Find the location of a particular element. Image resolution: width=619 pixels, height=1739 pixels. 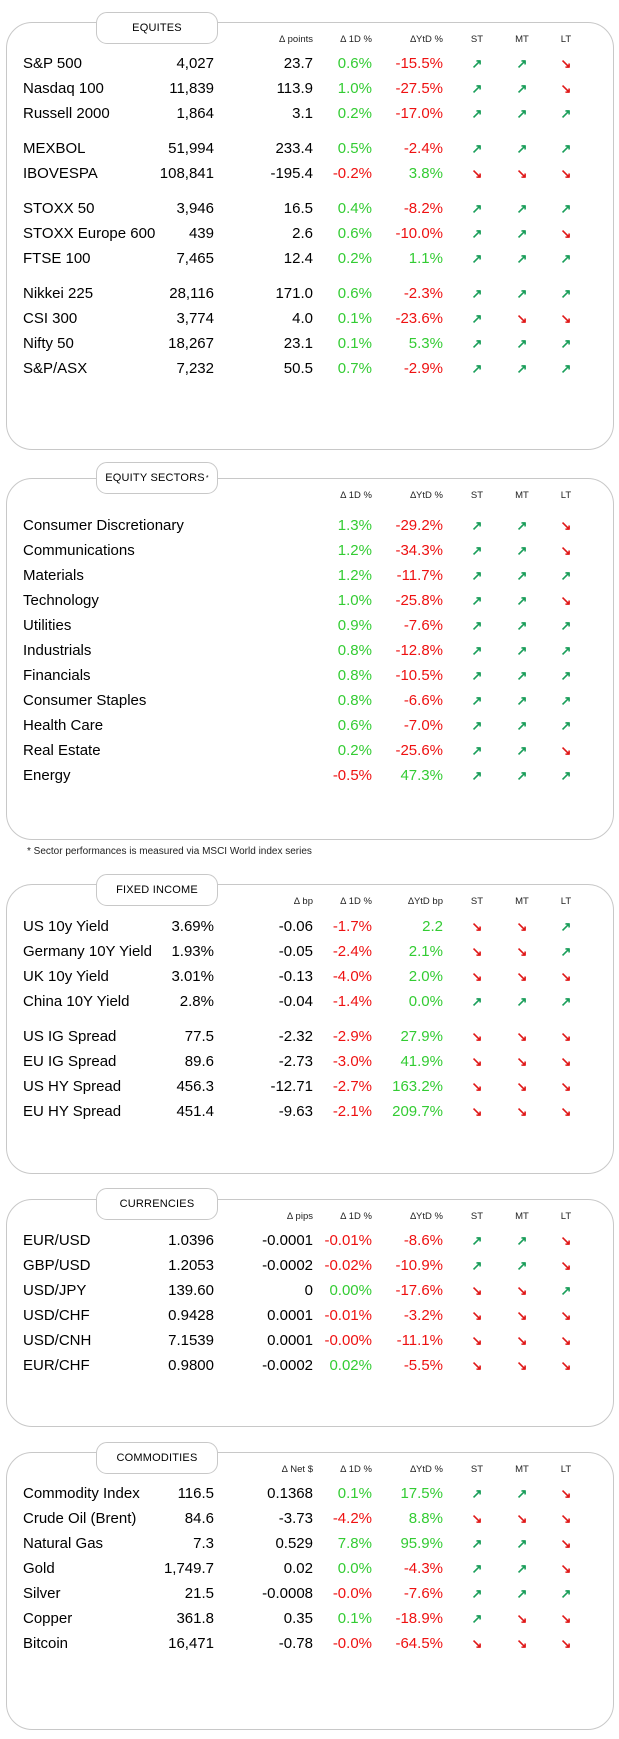

row-delta: 23.7 is located at coordinates (298, 63).